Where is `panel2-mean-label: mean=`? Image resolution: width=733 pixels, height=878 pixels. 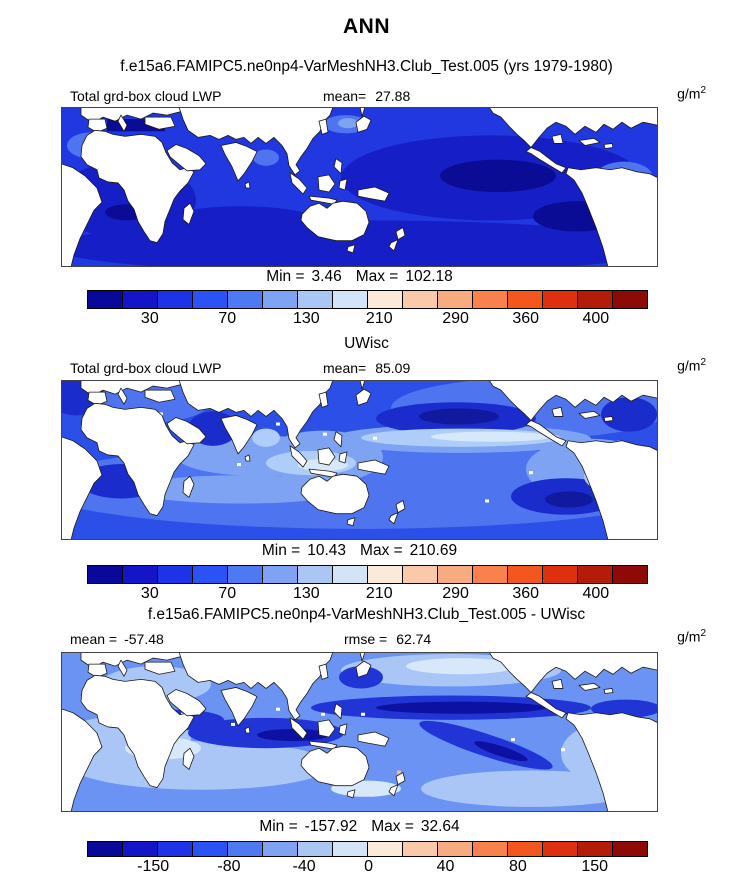
panel2-mean-label: mean= is located at coordinates (345, 368).